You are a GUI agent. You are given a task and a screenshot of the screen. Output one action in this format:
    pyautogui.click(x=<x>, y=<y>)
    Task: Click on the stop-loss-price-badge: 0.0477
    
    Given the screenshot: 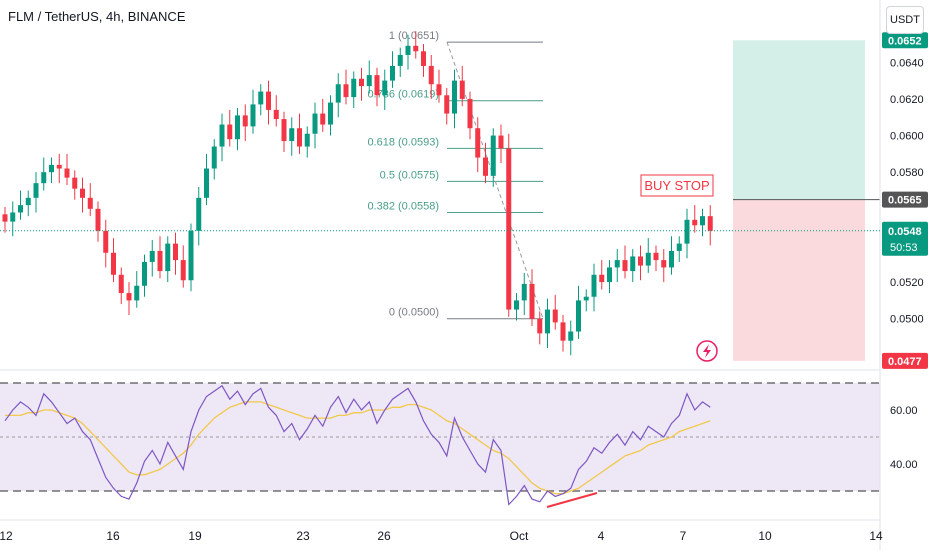 What is the action you would take?
    pyautogui.click(x=905, y=362)
    